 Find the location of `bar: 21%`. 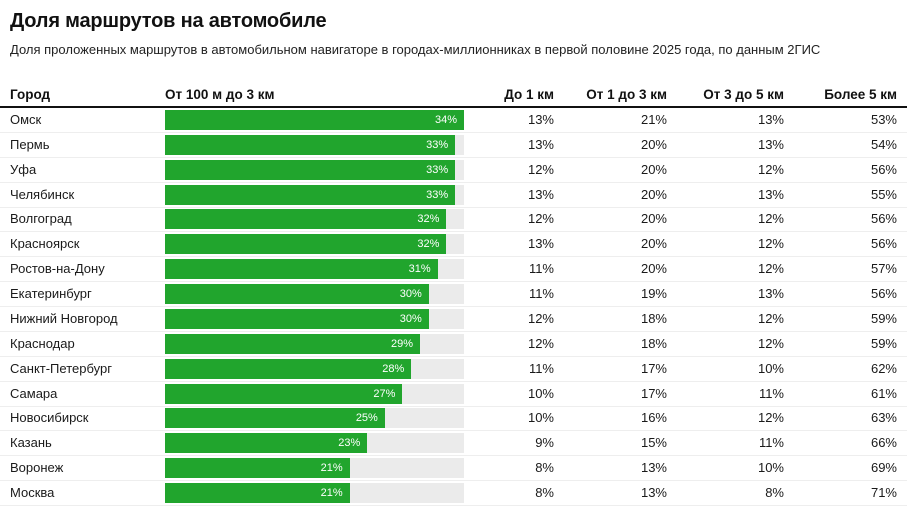

bar: 21% is located at coordinates (257, 468).